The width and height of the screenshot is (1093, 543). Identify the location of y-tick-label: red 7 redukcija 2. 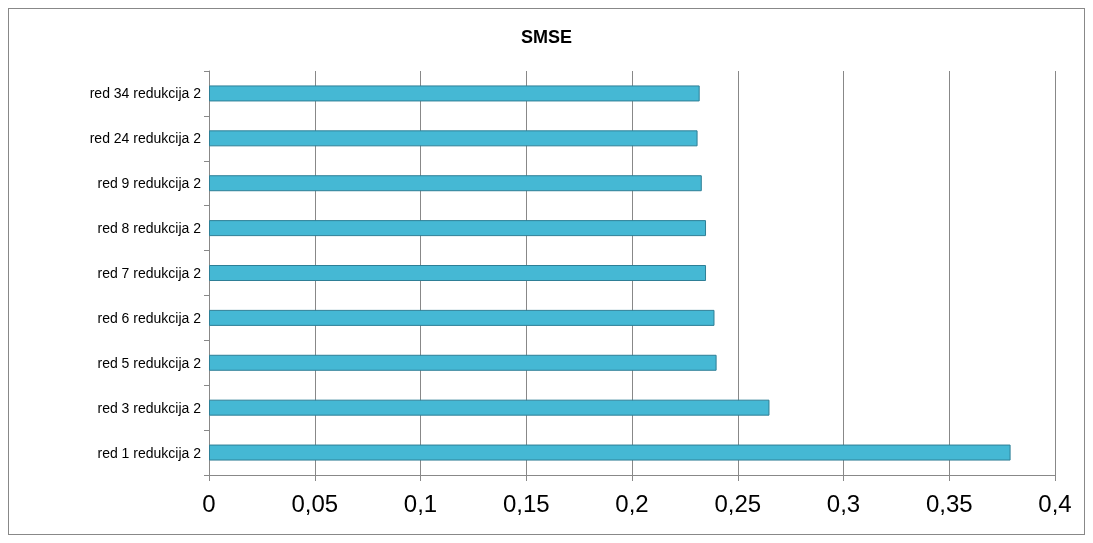
(149, 273).